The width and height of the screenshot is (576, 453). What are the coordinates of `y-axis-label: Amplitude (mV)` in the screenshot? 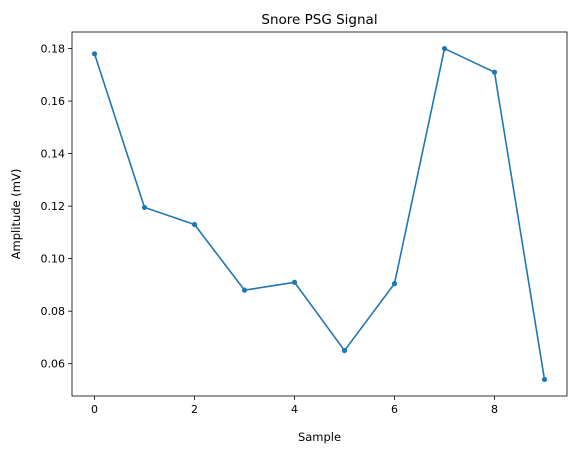 It's located at (16, 214).